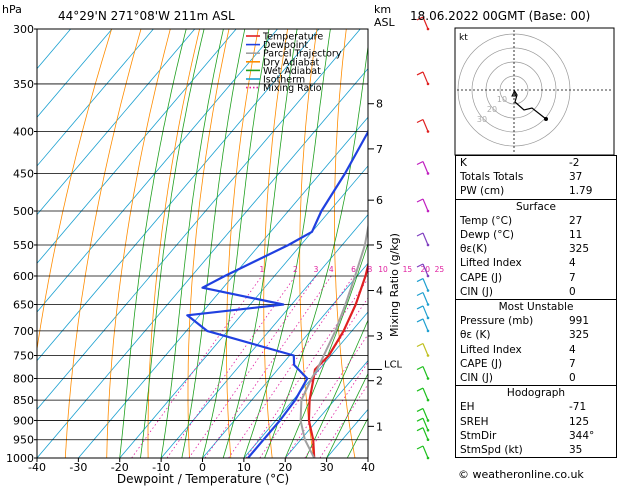 Image resolution: width=629 pixels, height=490 pixels. Describe the element at coordinates (383, 269) in the screenshot. I see `mixing-ratio-label: 10` at that location.